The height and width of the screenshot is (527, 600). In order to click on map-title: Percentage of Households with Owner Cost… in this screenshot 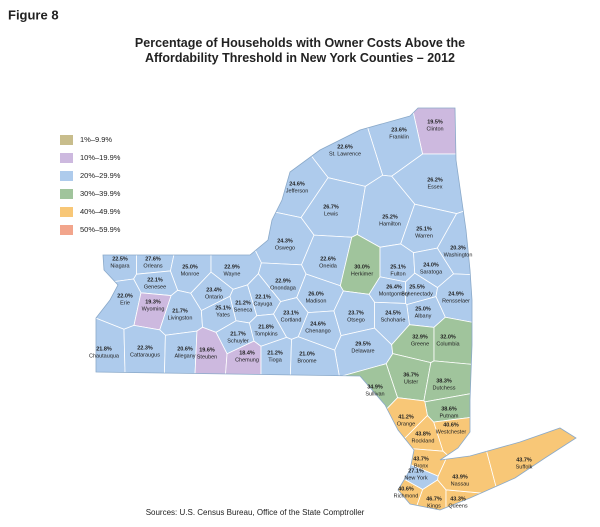, I will do `click(300, 50)`.